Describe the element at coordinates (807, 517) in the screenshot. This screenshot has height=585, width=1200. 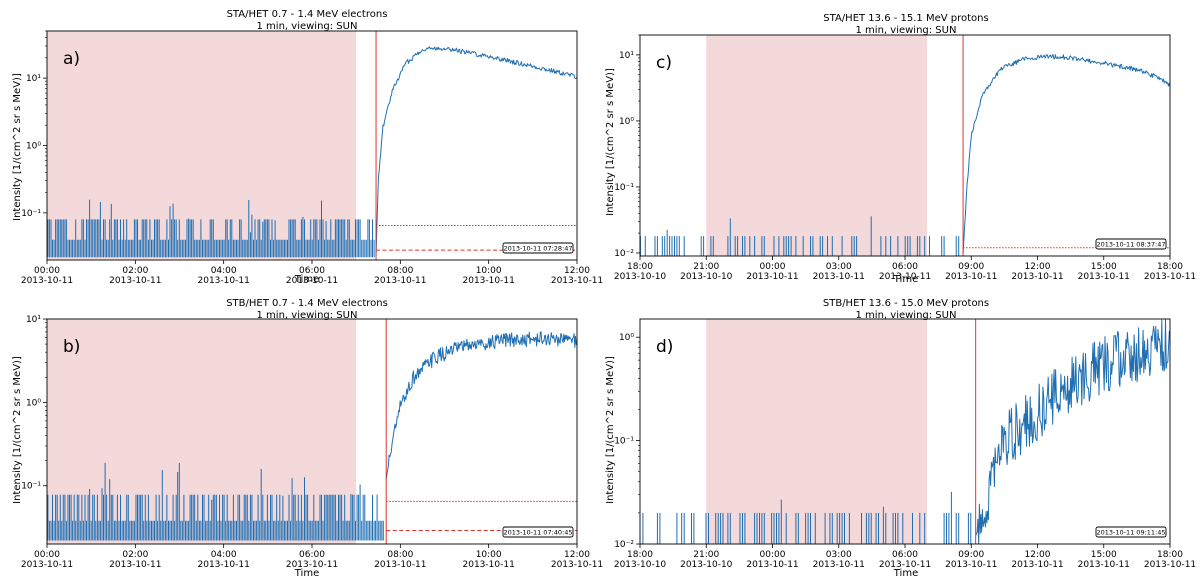
I see `panel-d-background-noise` at that location.